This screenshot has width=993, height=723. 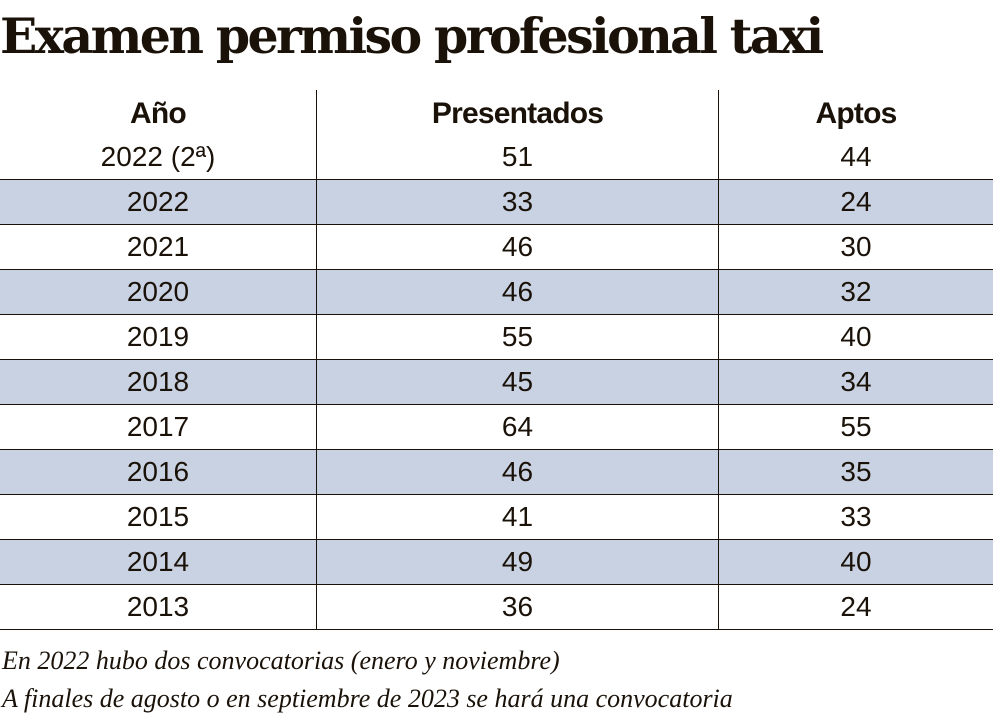 I want to click on column-header-passed: Aptos, so click(x=855, y=112).